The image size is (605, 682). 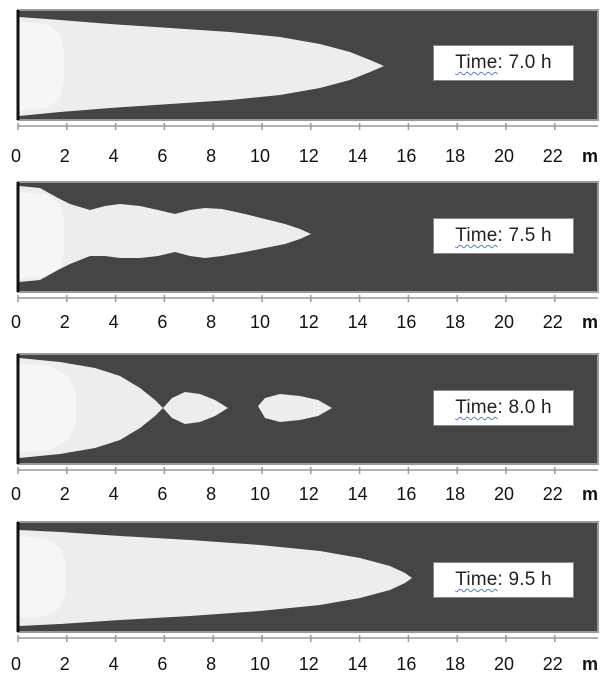 I want to click on time-value: : 7.0 h, so click(x=524, y=62).